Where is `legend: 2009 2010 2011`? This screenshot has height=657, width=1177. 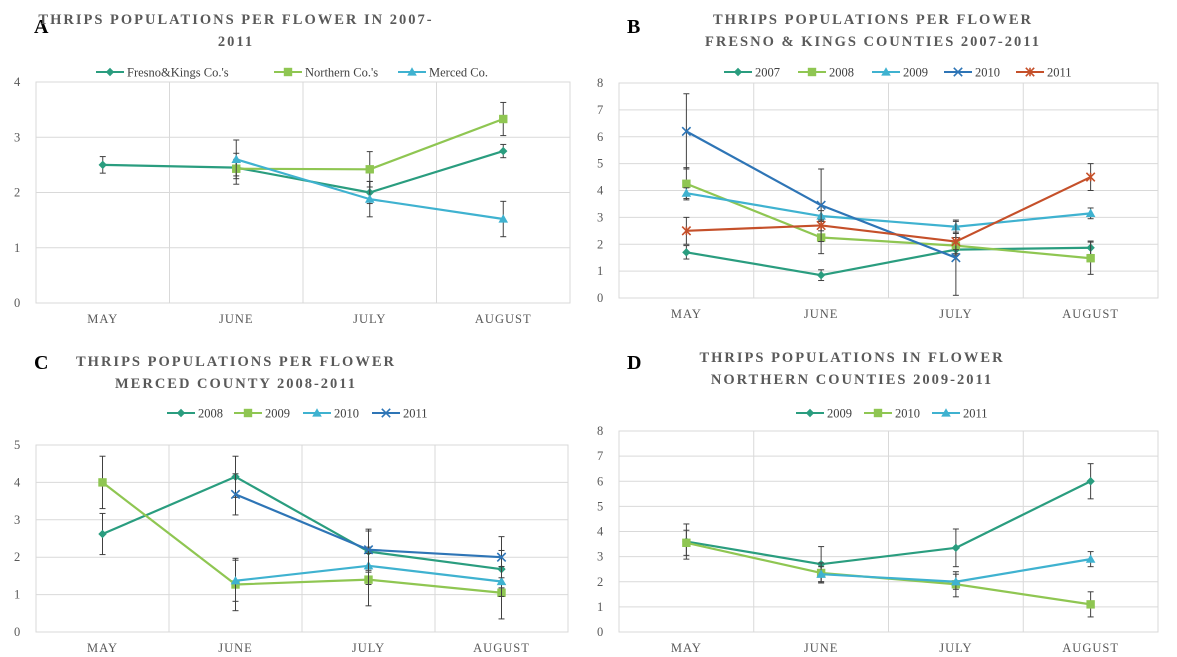
legend: 2009 2010 2011 is located at coordinates (892, 414).